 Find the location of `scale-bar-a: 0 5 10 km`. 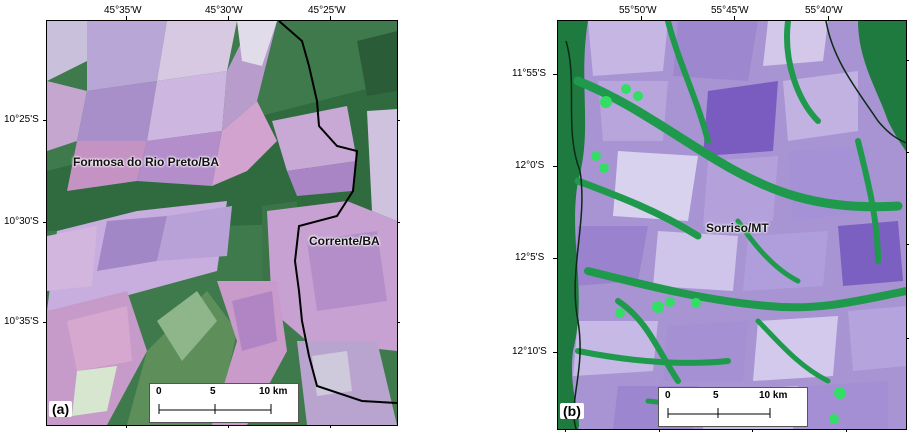

scale-bar-a: 0 5 10 km is located at coordinates (224, 403).